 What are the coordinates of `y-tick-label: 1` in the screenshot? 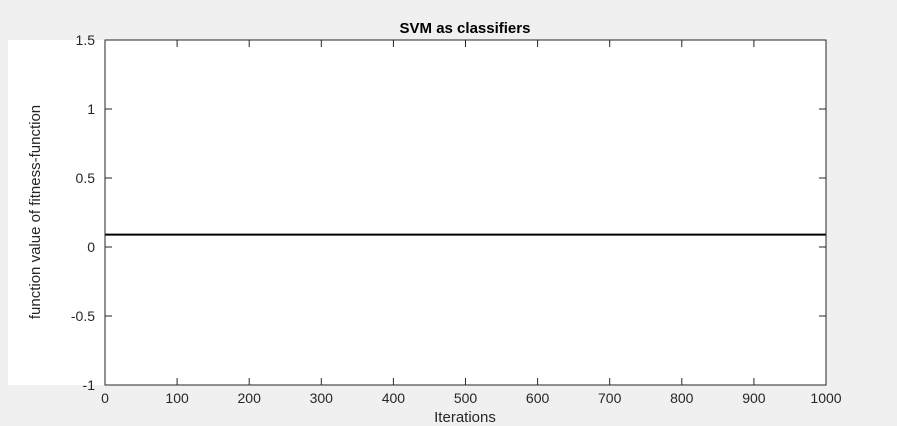 It's located at (91, 109).